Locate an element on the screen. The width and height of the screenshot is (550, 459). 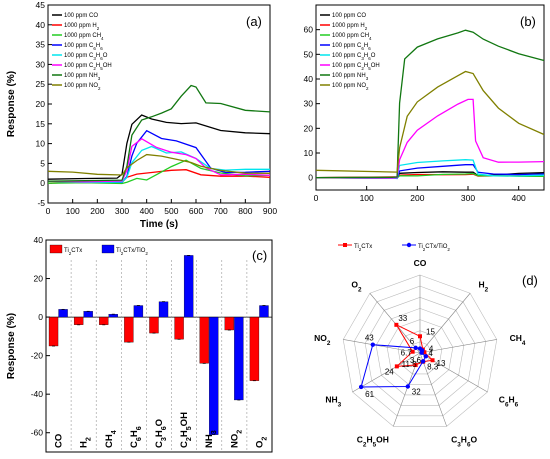
legend-entry: 1000 ppm H2 is located at coordinates (82, 27).